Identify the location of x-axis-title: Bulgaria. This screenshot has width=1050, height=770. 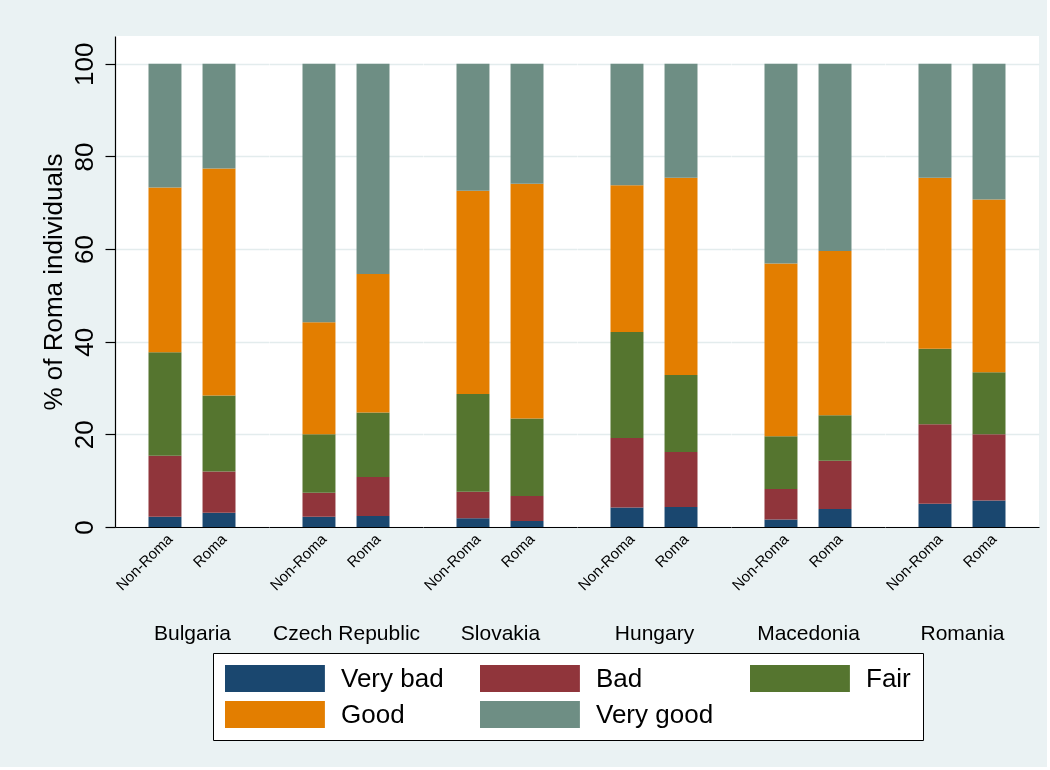
(192, 633).